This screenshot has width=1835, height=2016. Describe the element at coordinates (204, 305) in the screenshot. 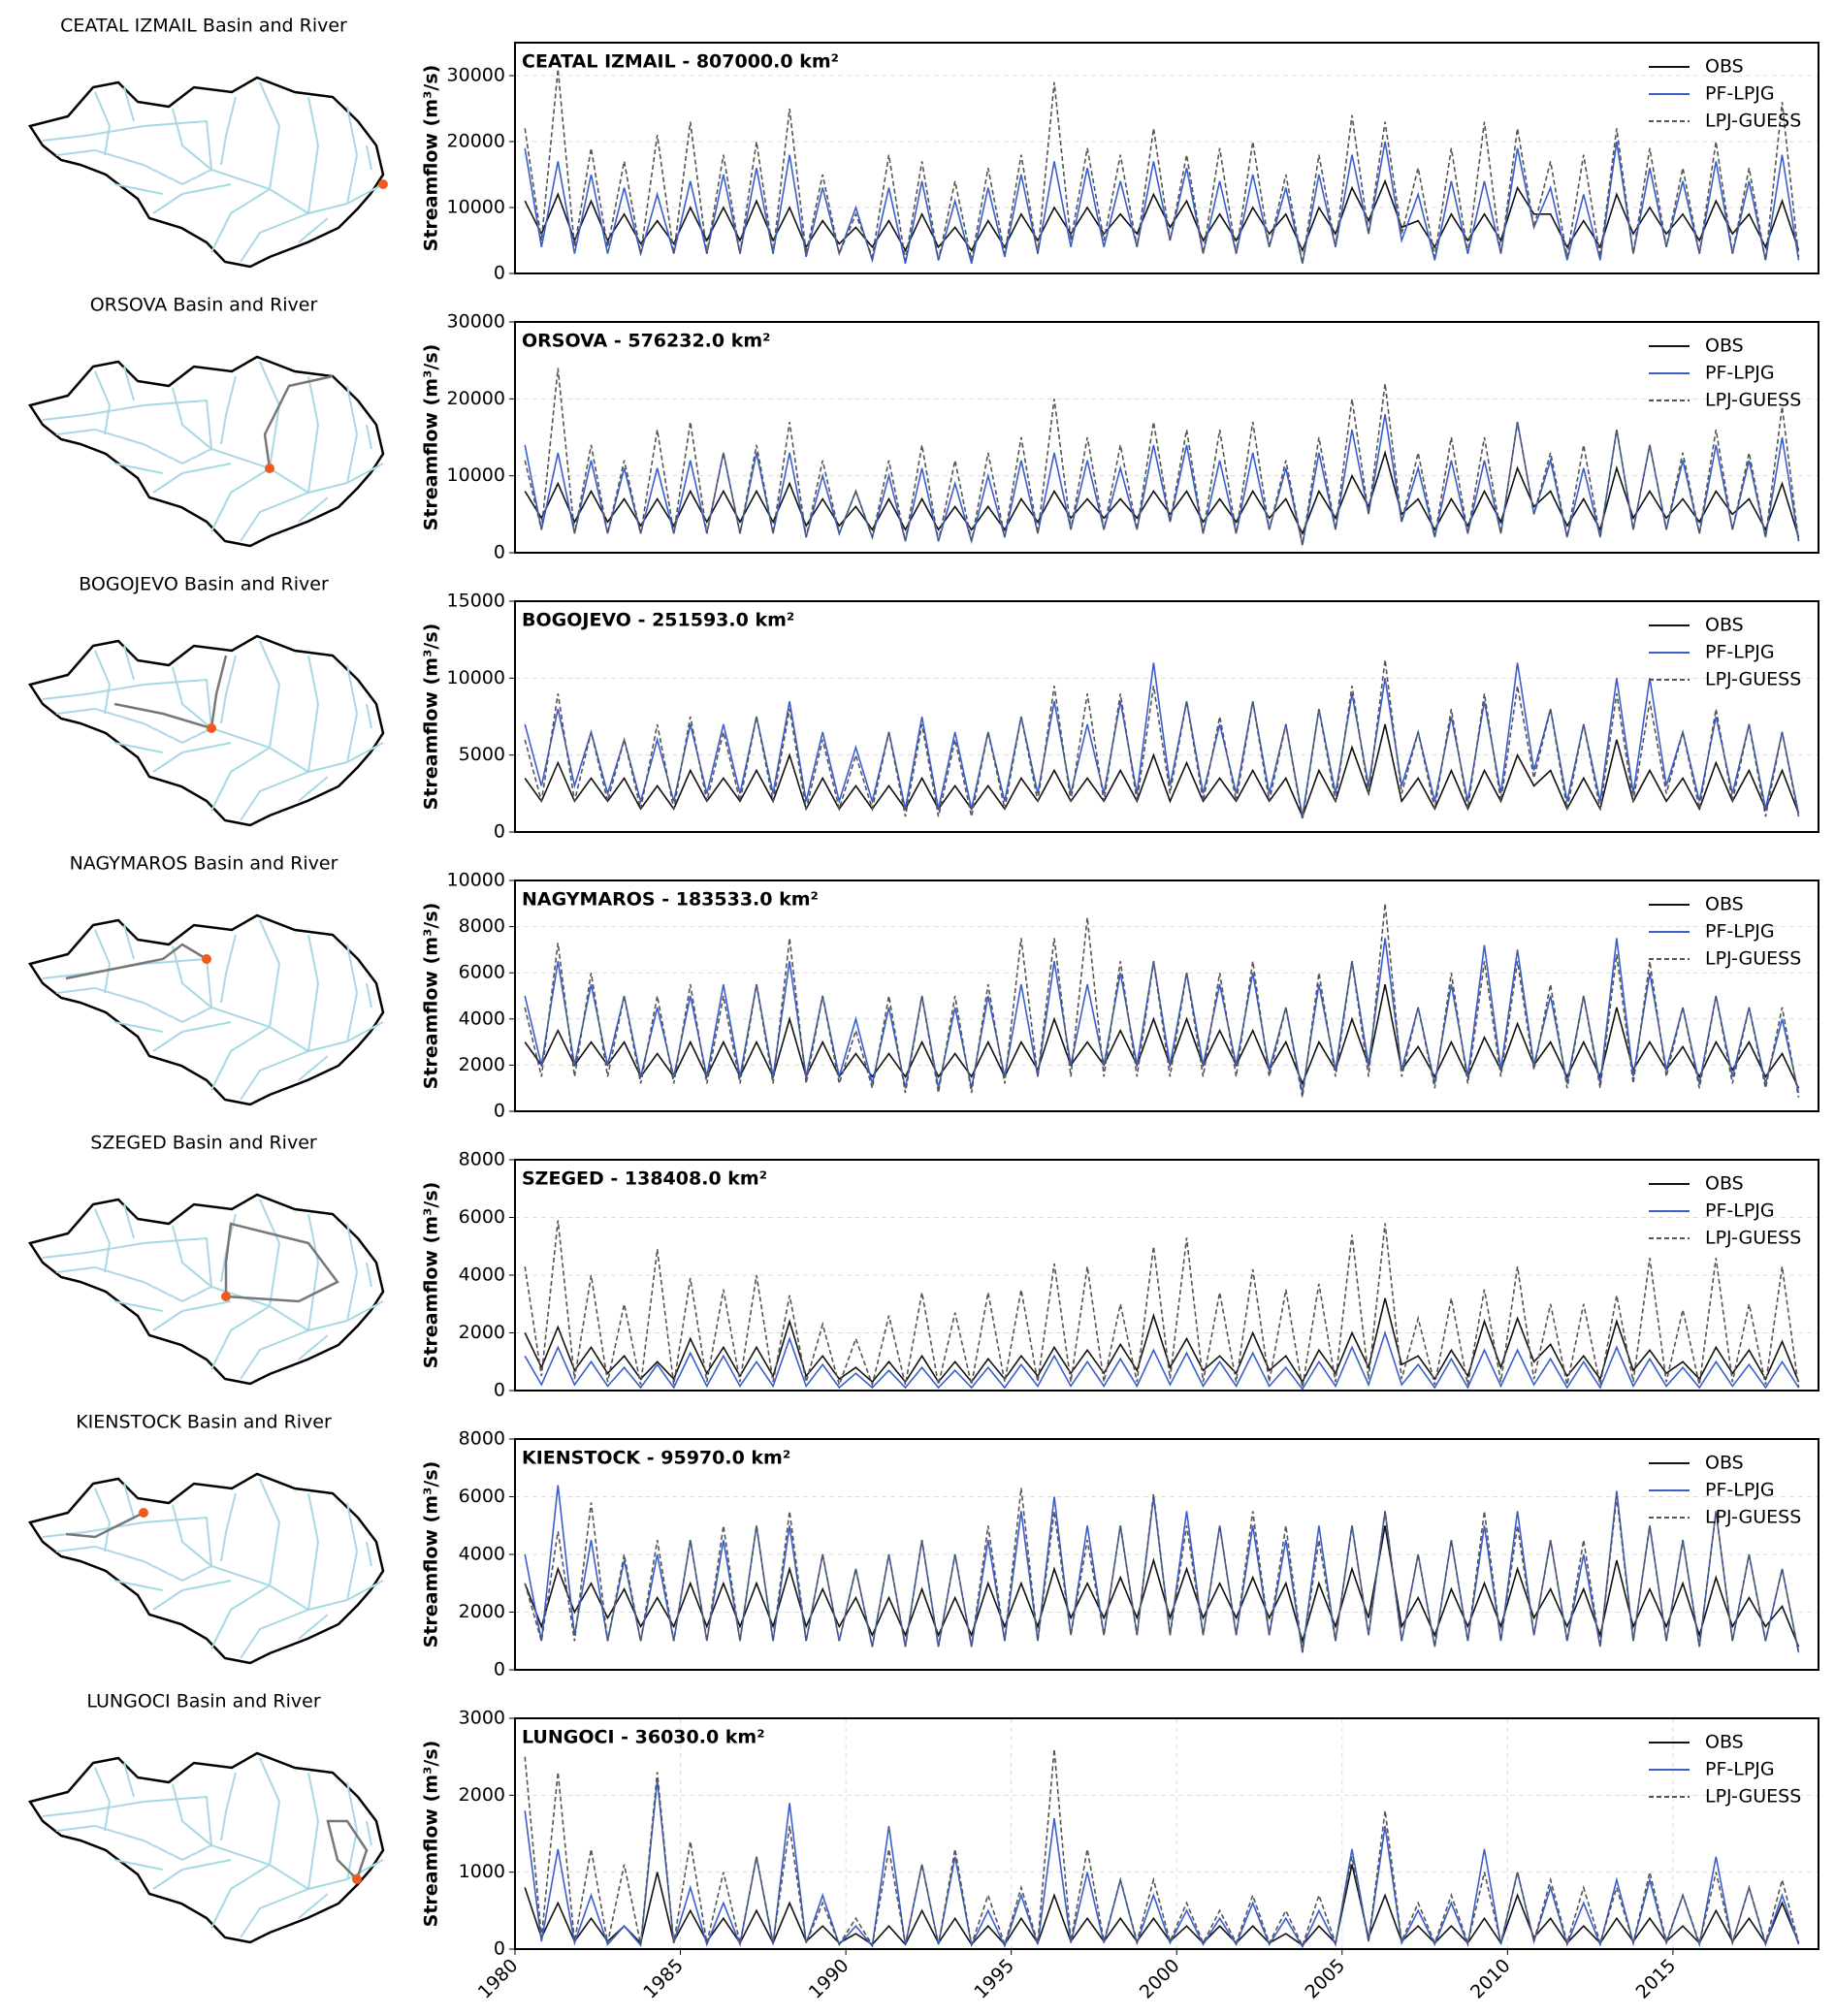

I see `map-title: ORSOVA Basin and River` at that location.